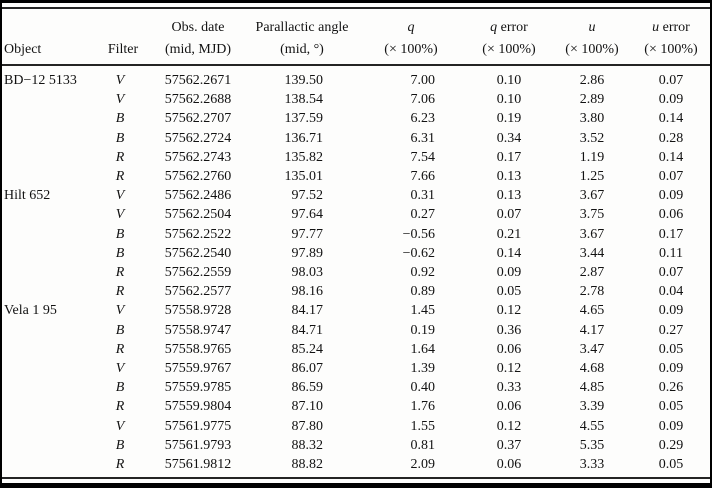 The height and width of the screenshot is (488, 712). Describe the element at coordinates (302, 27) in the screenshot. I see `header-parallactic-angle-label: Parallactic angle` at that location.